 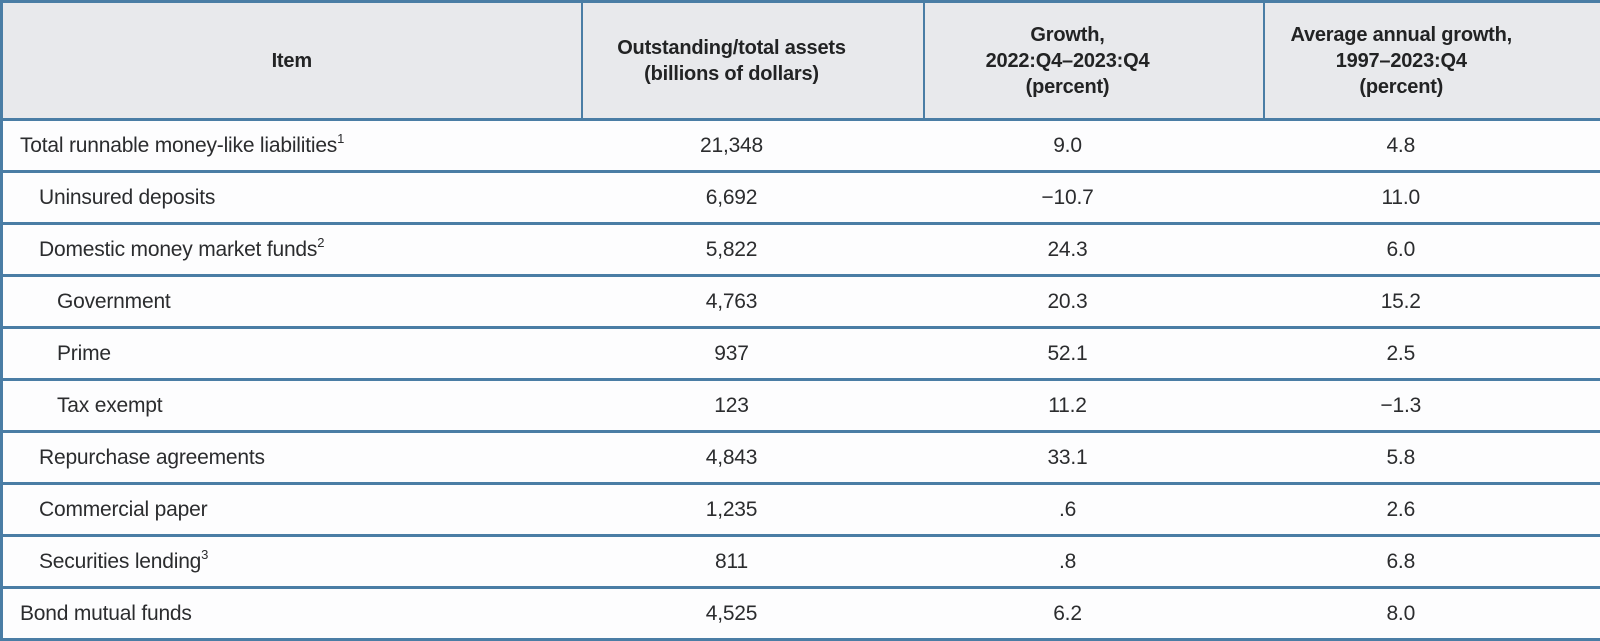 I want to click on row-label: Prime, so click(x=84, y=353).